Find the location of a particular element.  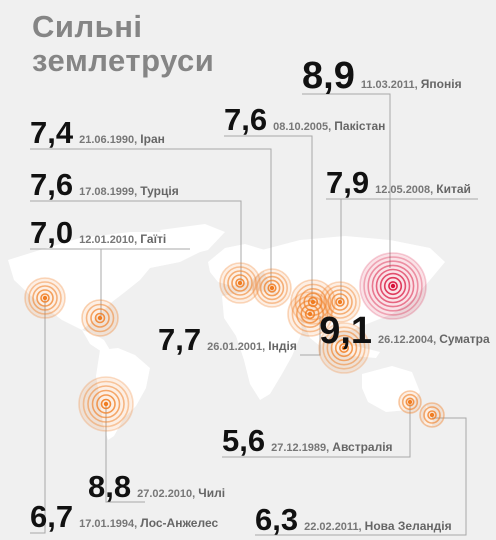

quake-6-place: Індія is located at coordinates (282, 346).